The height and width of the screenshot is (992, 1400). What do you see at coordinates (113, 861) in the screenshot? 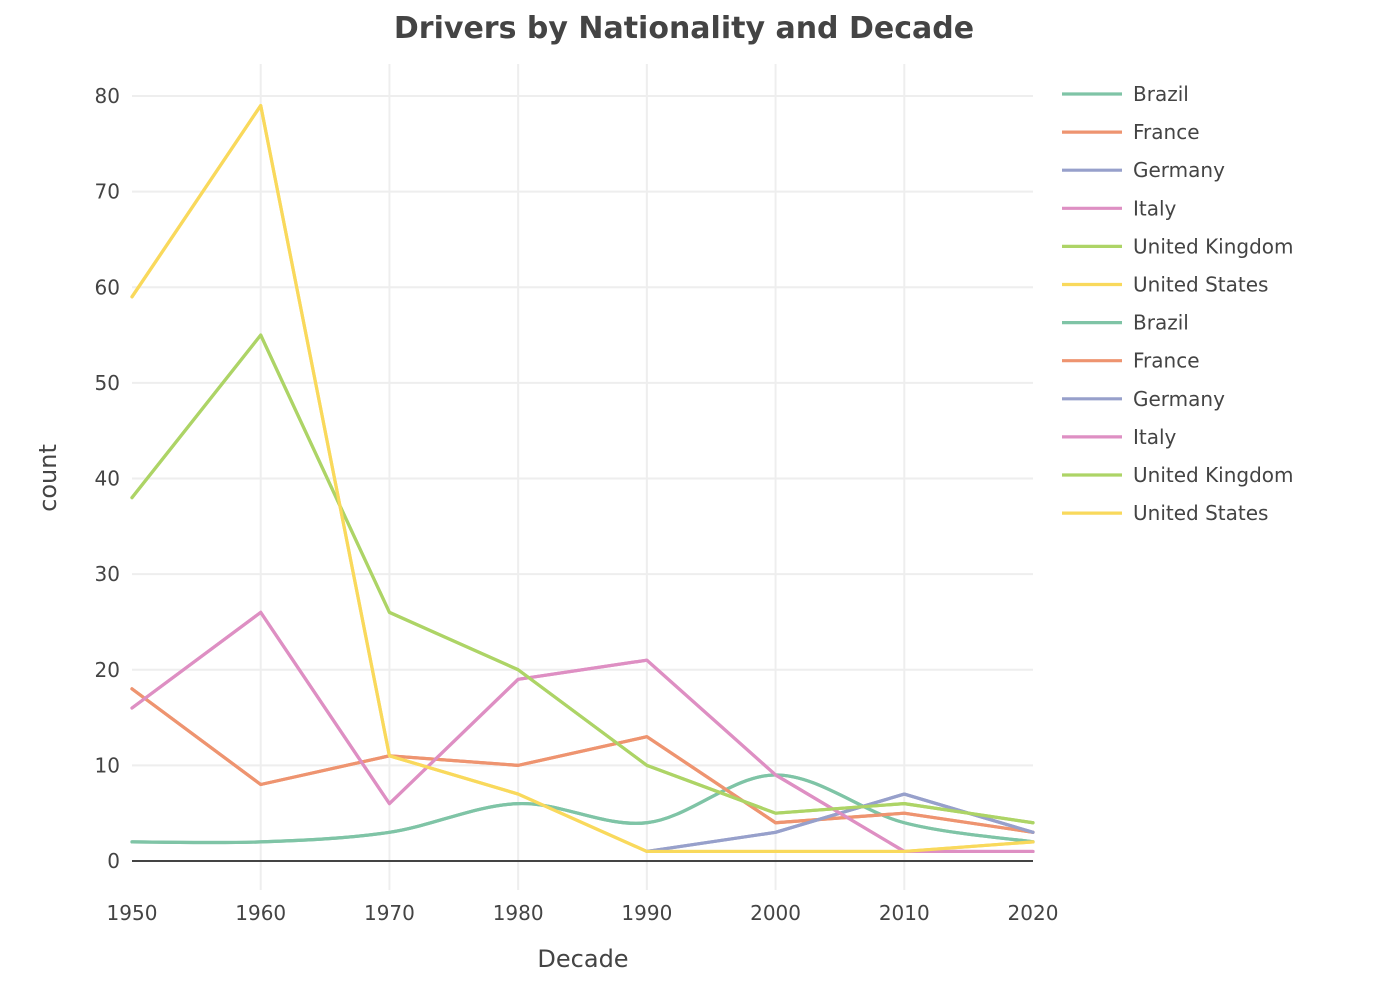
I see `y-tick-label: 0` at bounding box center [113, 861].